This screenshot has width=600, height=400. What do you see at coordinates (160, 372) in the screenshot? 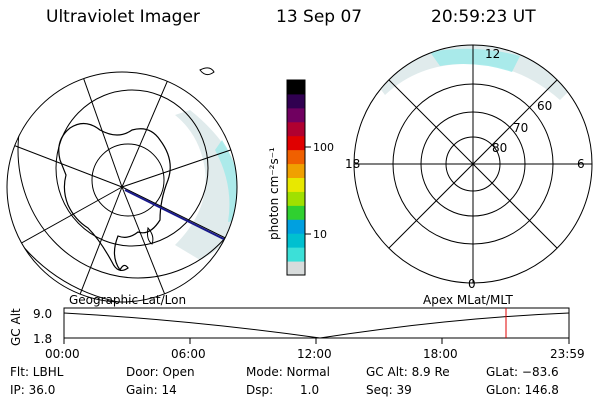
I see `info-door: Door: Open` at bounding box center [160, 372].